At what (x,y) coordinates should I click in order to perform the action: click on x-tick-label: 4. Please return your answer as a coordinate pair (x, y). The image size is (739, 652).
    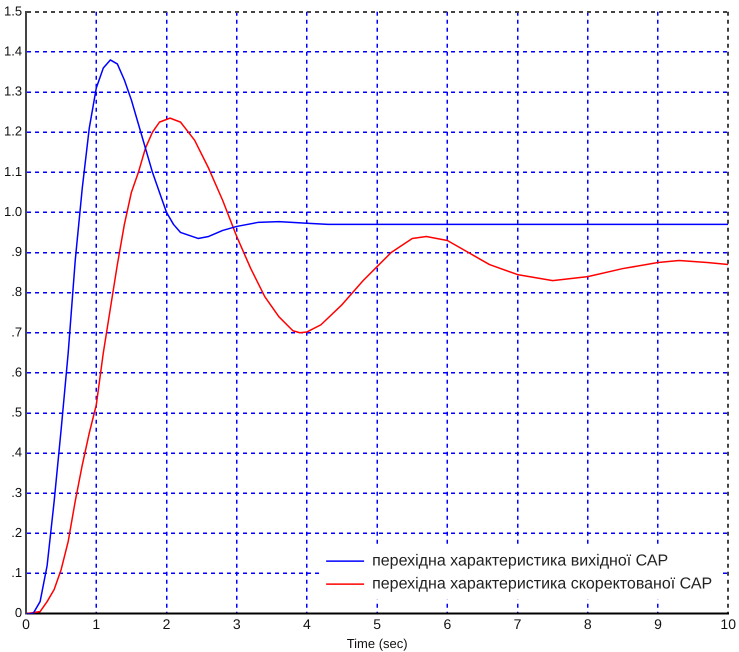
    Looking at the image, I should click on (307, 624).